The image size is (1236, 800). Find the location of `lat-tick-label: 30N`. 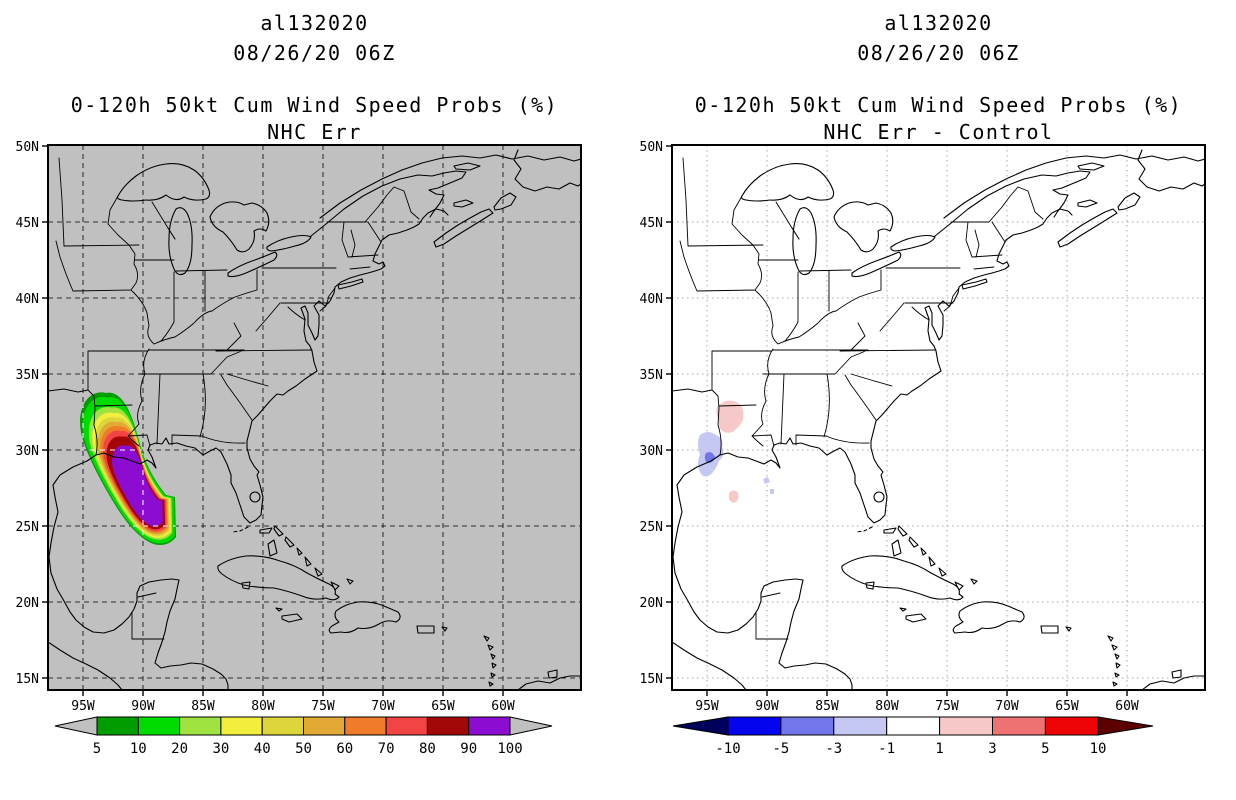

lat-tick-label: 30N is located at coordinates (27, 451).